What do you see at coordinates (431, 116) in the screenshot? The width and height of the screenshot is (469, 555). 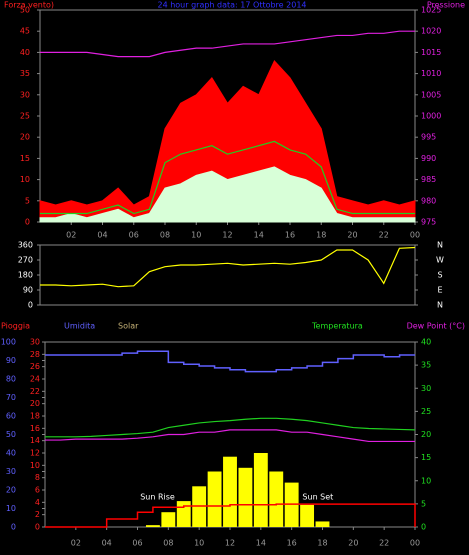 I see `y-tick-label: 1000` at bounding box center [431, 116].